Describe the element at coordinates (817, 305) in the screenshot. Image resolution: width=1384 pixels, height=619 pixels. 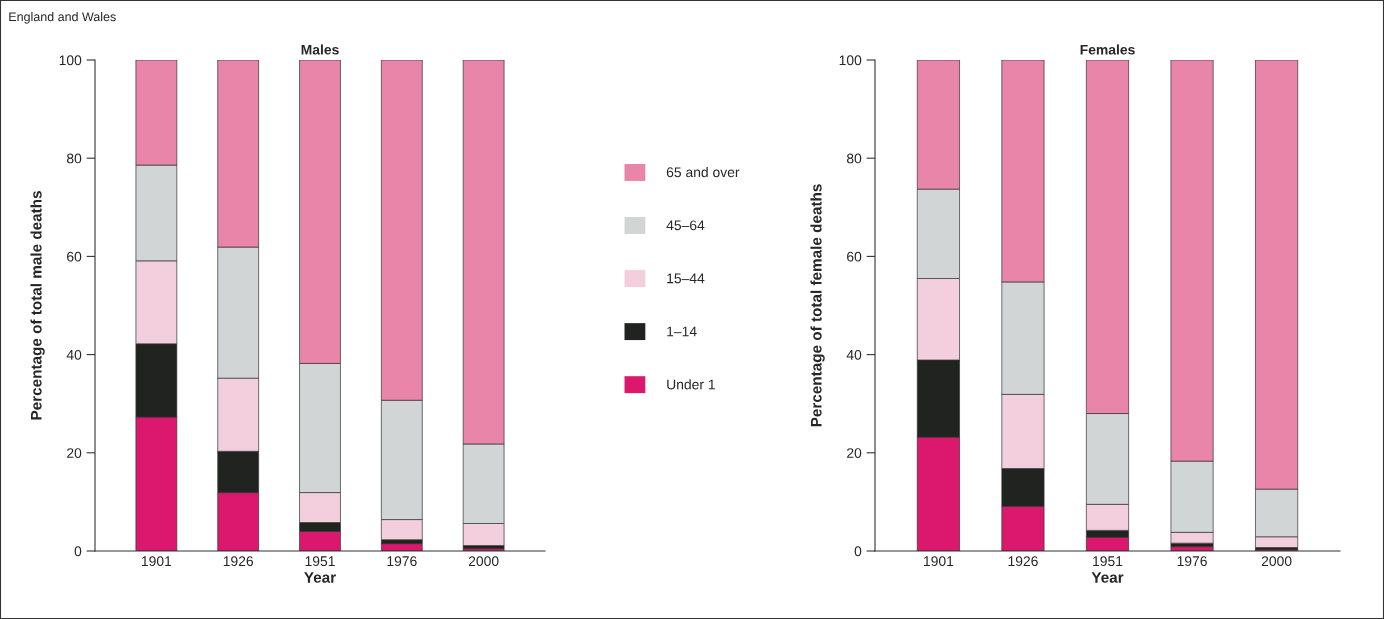
I see `y-axis-title: Percentage of total female deaths` at that location.